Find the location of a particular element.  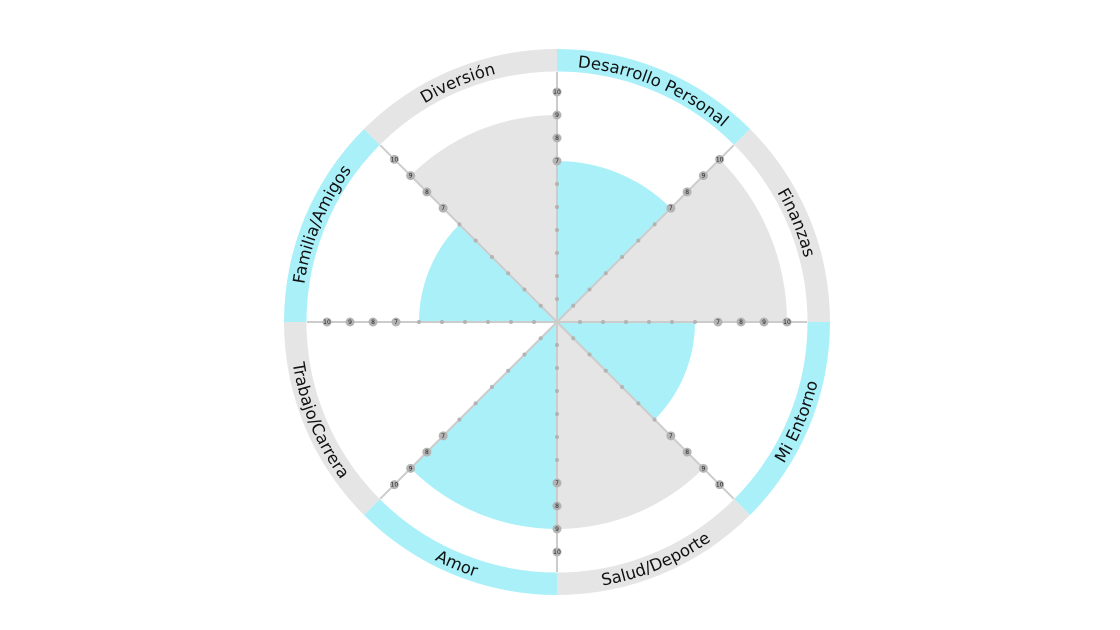

ring-segment-mi-entorno is located at coordinates (782, 419).